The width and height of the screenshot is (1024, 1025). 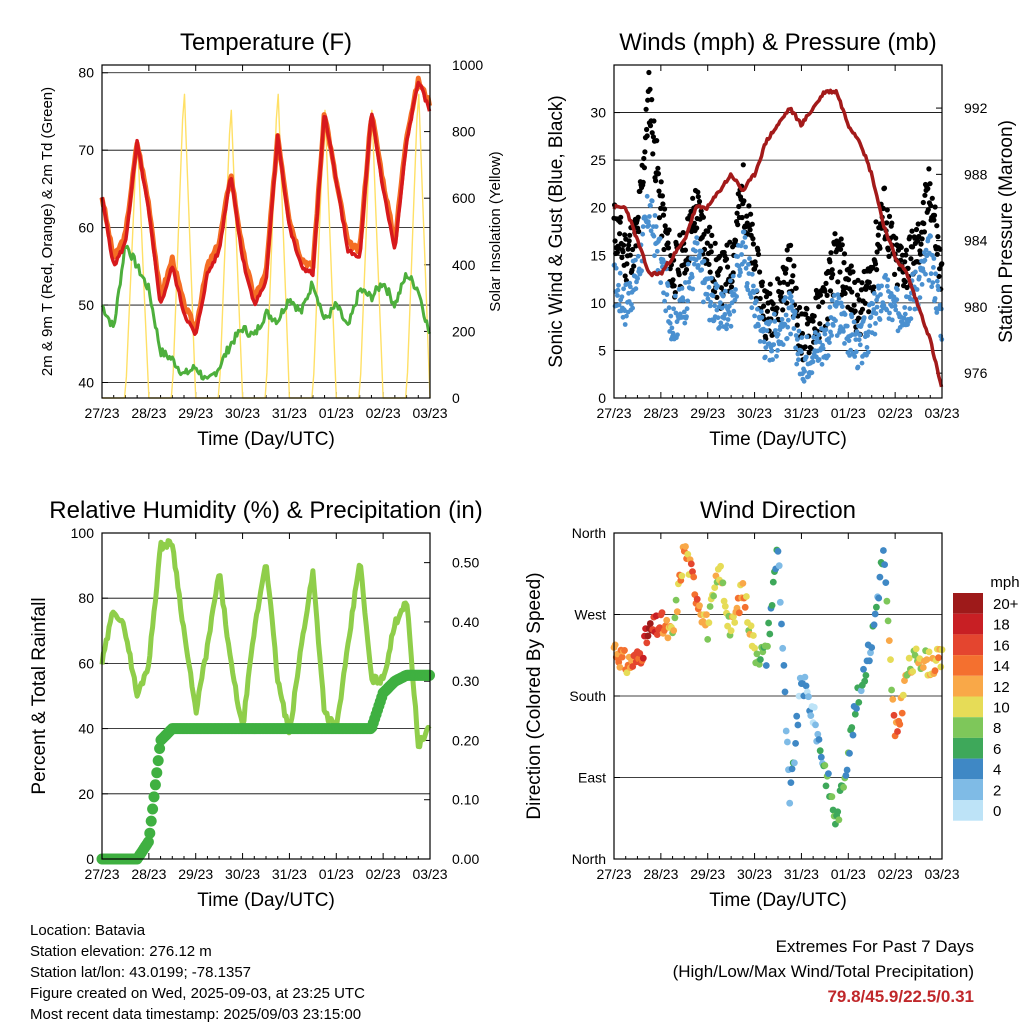 I want to click on x-tick-label: 01/23, so click(x=336, y=413).